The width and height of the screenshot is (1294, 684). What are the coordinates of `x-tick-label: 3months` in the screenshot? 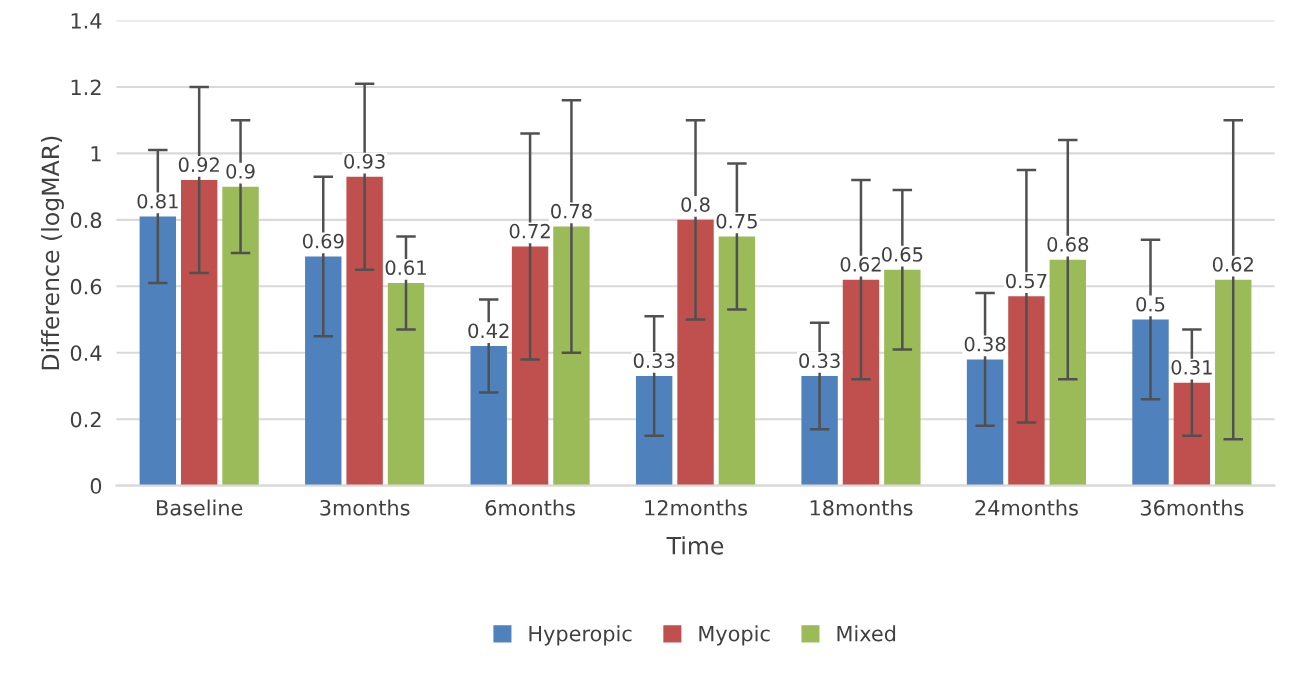 It's located at (365, 507).